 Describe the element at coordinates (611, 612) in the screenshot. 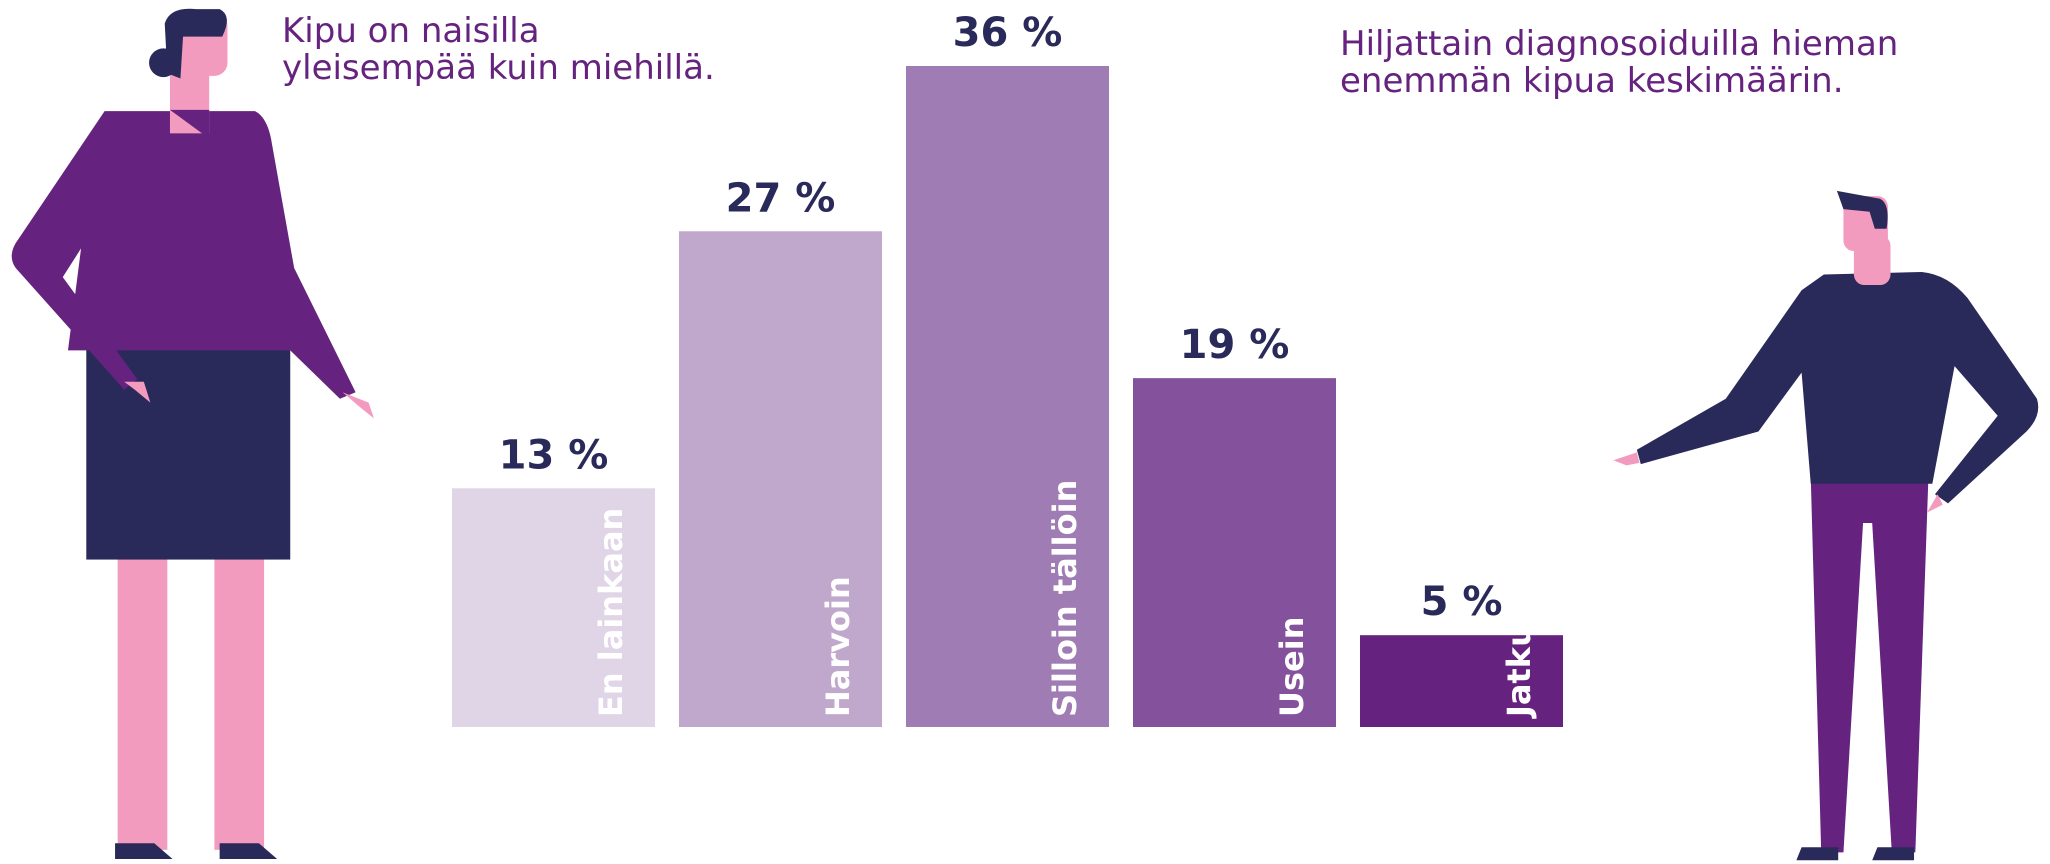

I see `category-label: En lainkaan` at that location.